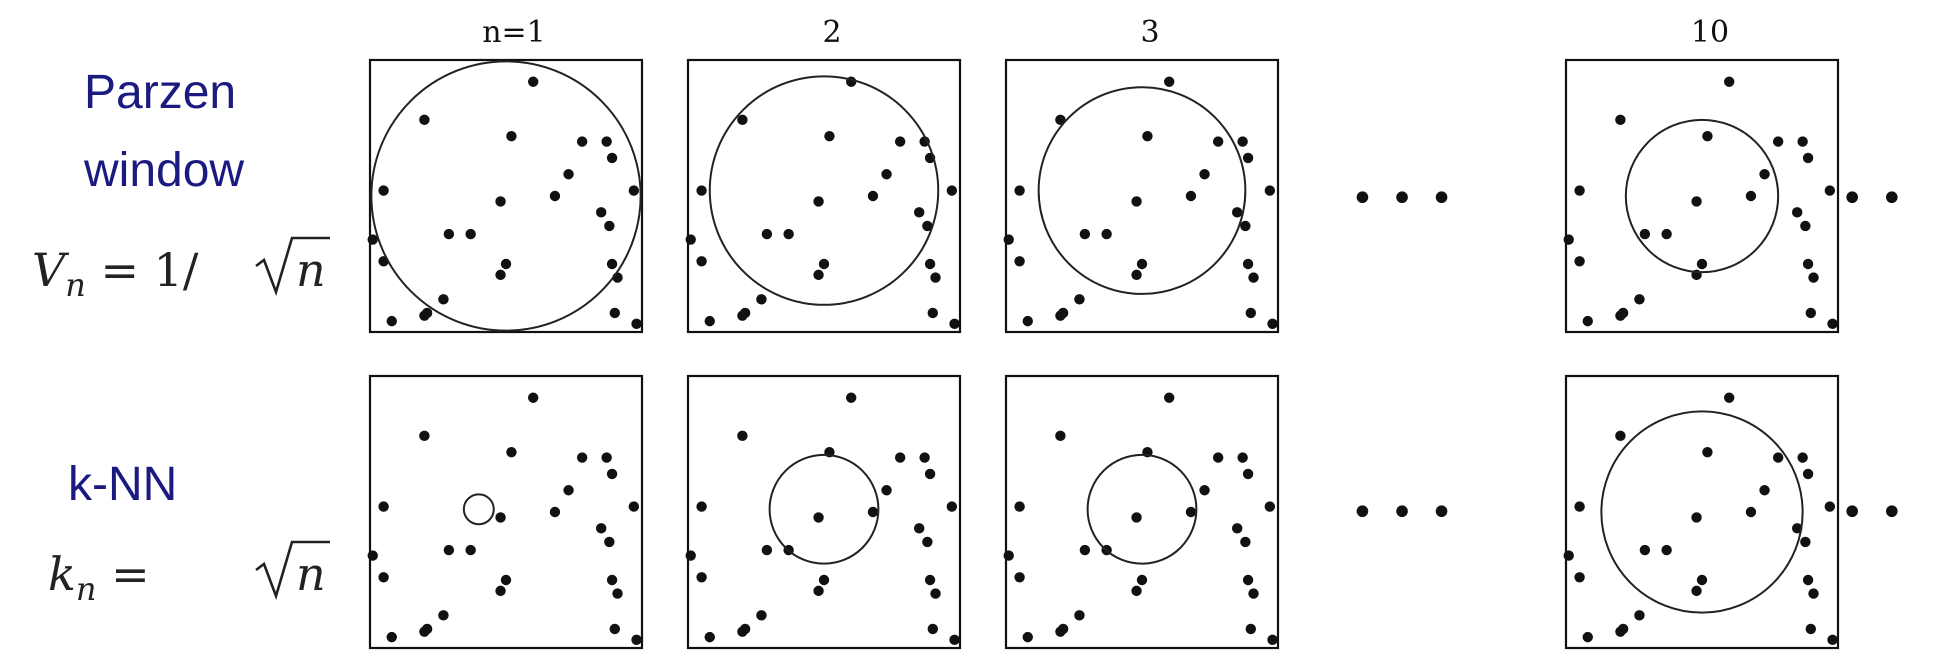 This screenshot has height=670, width=1948. What do you see at coordinates (1710, 32) in the screenshot?
I see `column-label-n10: 10` at bounding box center [1710, 32].